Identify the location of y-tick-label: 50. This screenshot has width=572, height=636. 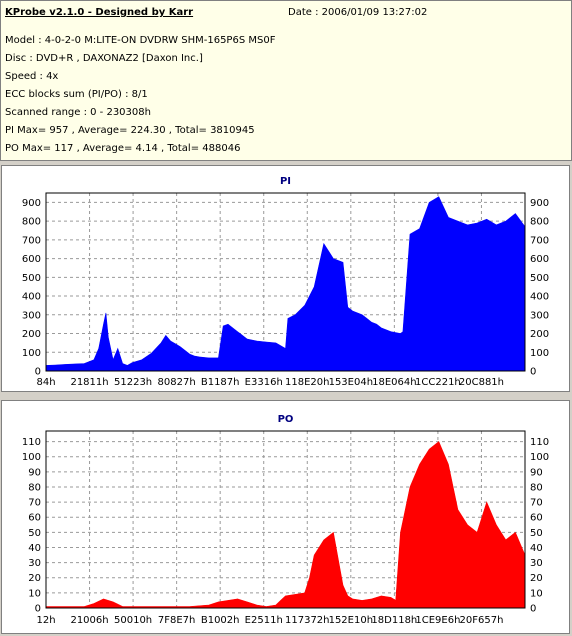
(34, 533).